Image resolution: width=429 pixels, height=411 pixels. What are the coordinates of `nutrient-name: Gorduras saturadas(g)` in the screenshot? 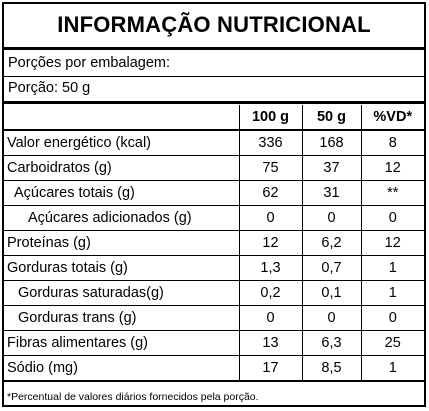 It's located at (122, 293).